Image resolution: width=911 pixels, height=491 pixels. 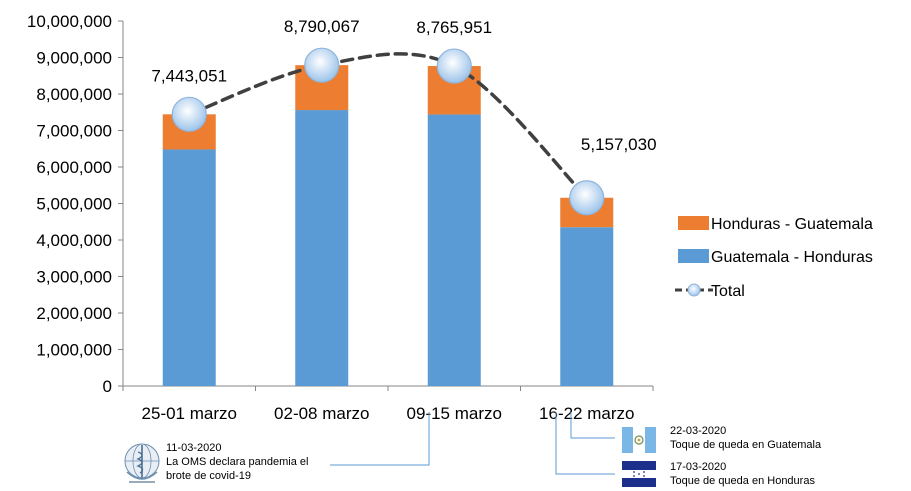 I want to click on legend-label: Total, so click(x=728, y=291).